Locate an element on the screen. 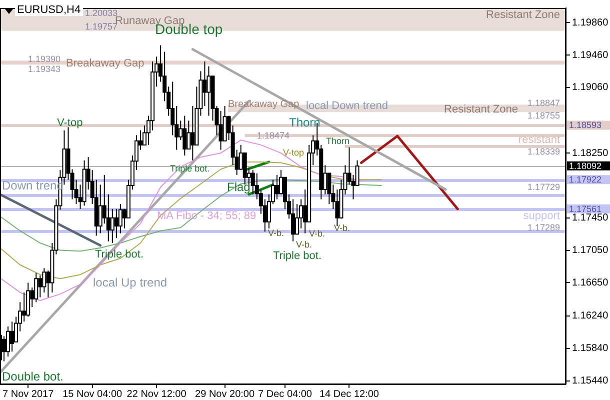  annotation: Double bot. is located at coordinates (33, 376).